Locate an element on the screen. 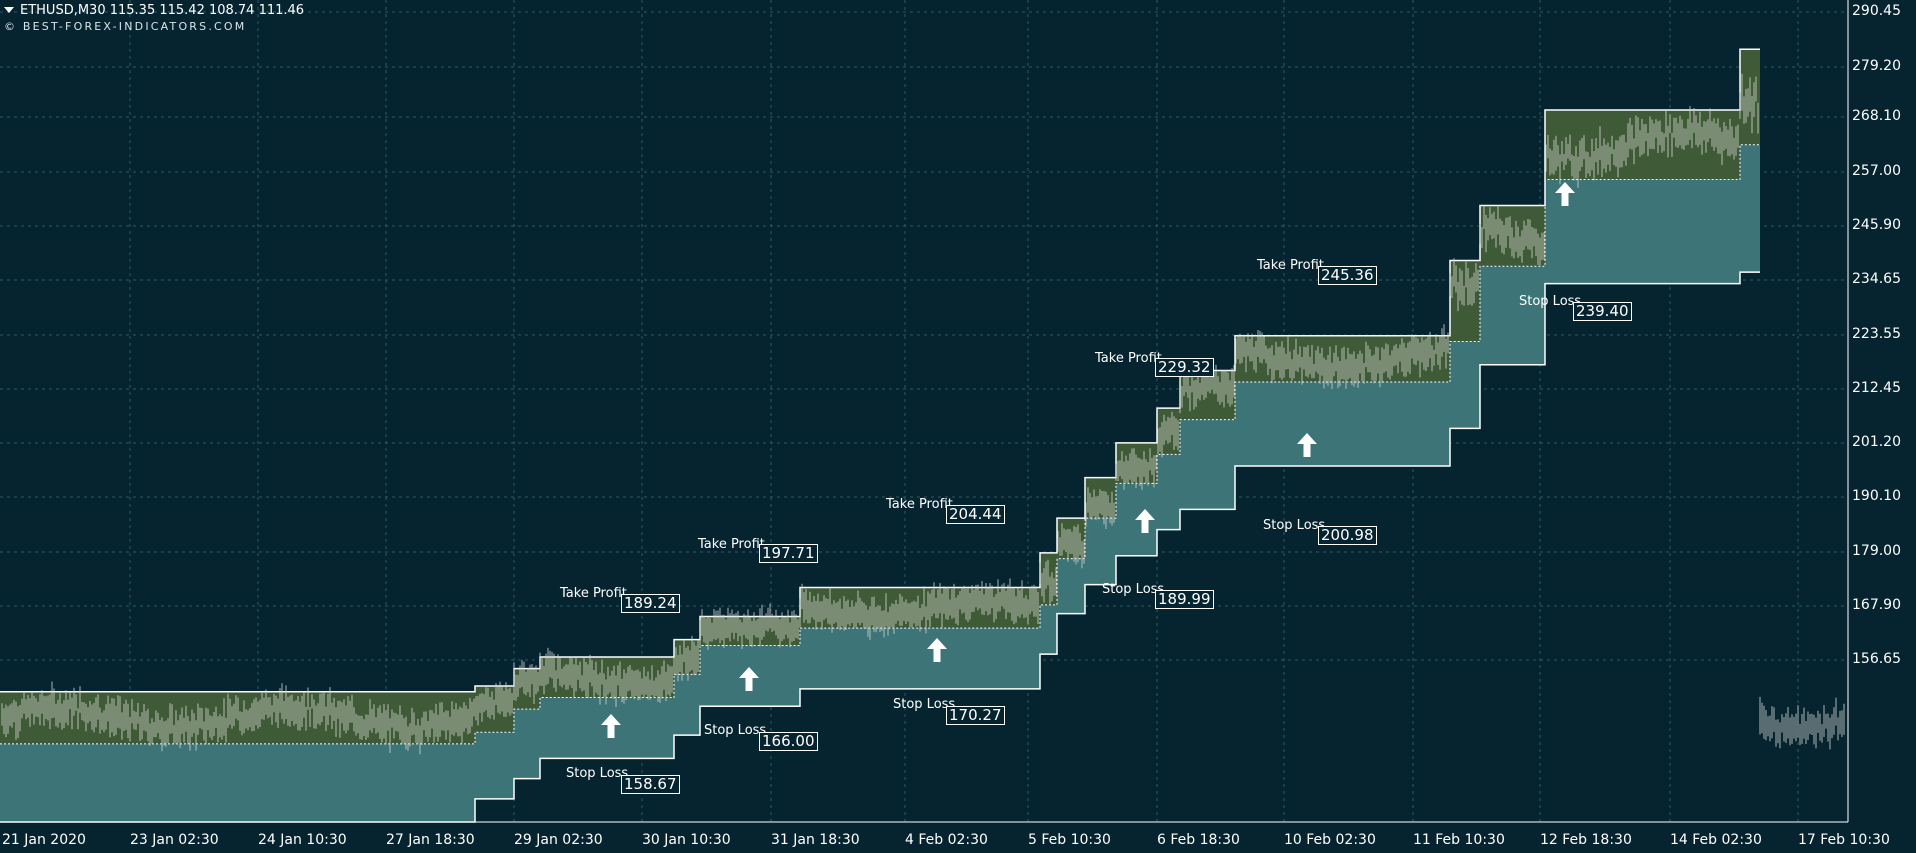 The image size is (1916, 853). x-tick-label: 24 Jan 10:30 is located at coordinates (302, 840).